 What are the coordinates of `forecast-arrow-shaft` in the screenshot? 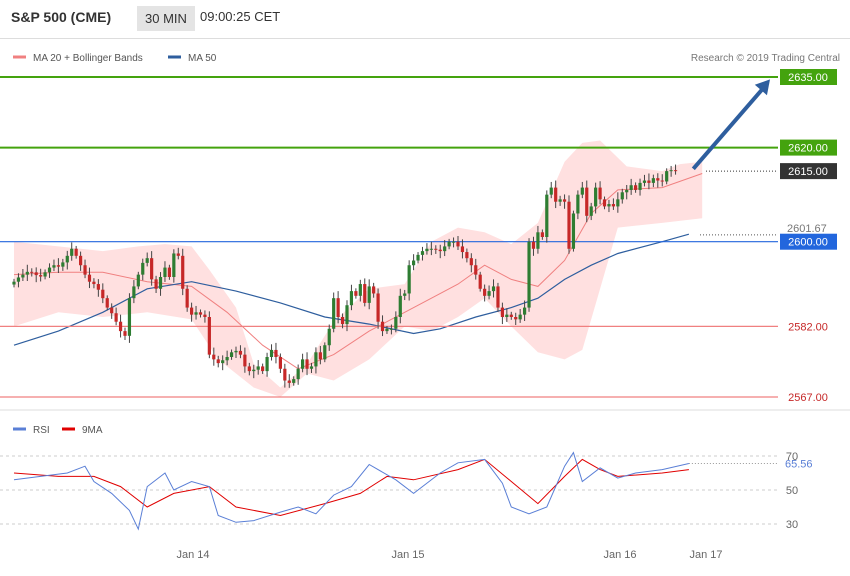 It's located at (728, 128).